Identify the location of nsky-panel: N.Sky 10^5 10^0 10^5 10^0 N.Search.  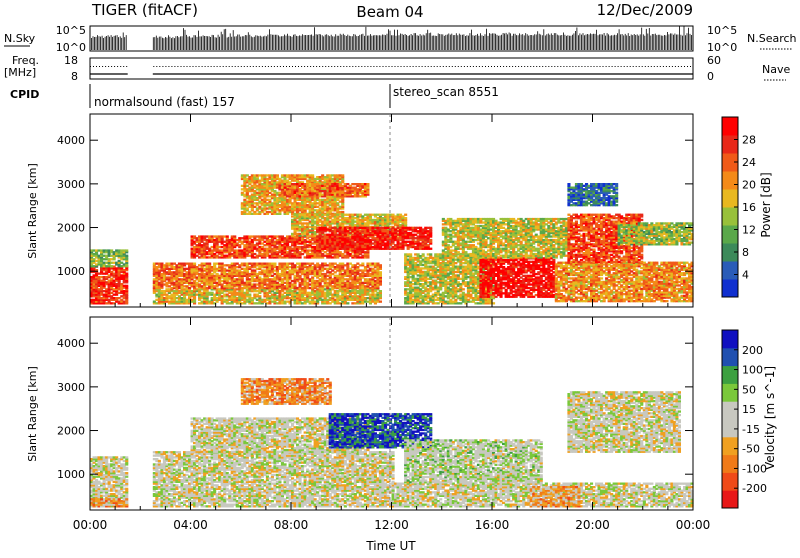
(400, 39).